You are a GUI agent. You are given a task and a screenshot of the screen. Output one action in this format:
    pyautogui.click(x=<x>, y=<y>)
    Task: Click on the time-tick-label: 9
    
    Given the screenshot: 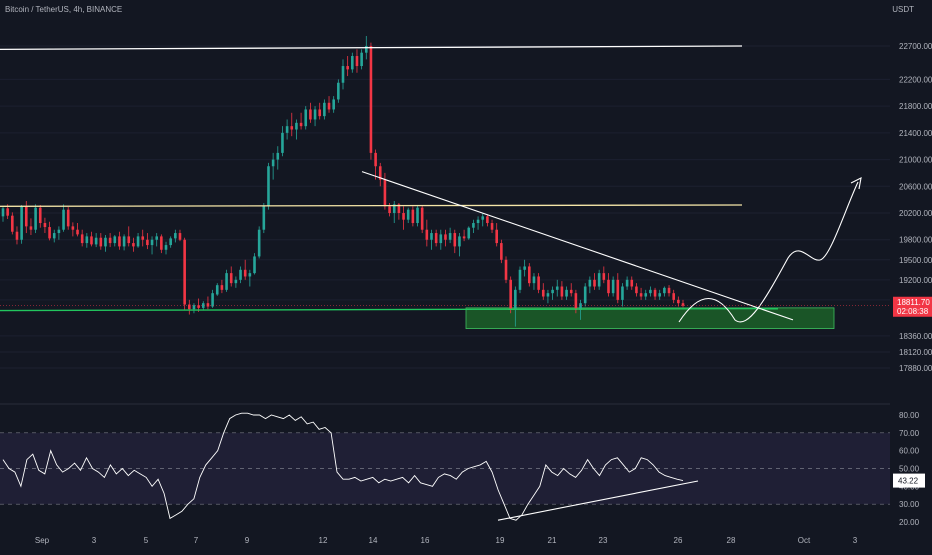 What is the action you would take?
    pyautogui.click(x=247, y=540)
    